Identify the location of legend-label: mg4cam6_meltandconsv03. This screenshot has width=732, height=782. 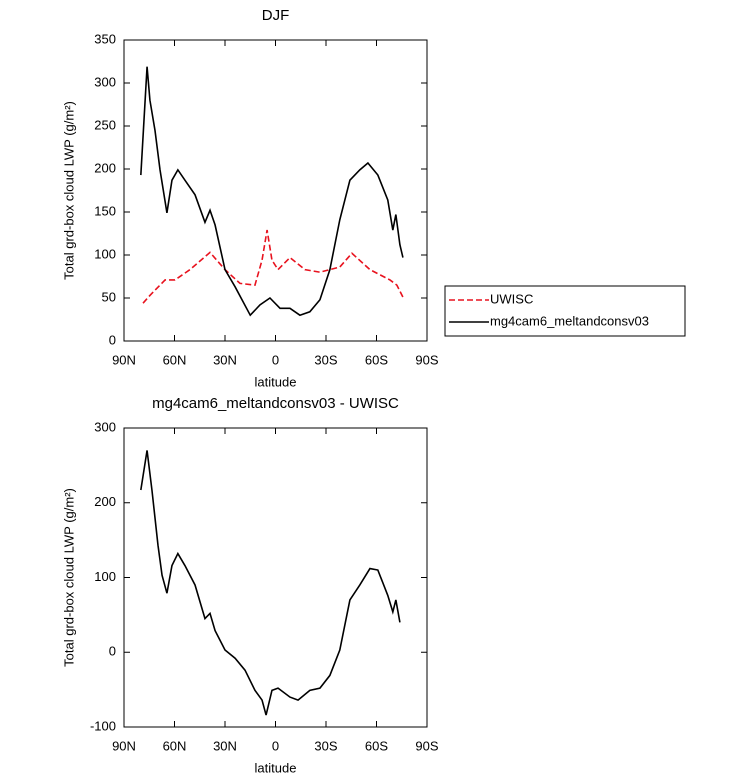
(569, 320).